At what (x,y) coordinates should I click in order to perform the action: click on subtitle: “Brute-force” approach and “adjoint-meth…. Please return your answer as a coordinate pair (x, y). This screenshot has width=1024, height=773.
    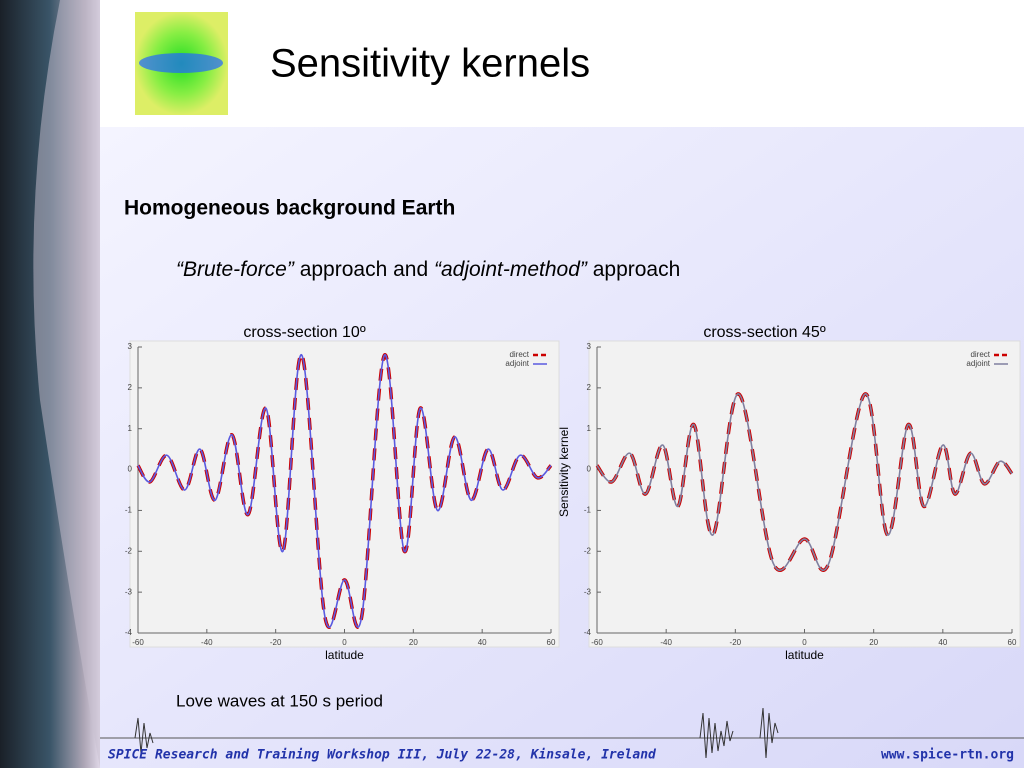
    Looking at the image, I should click on (428, 269).